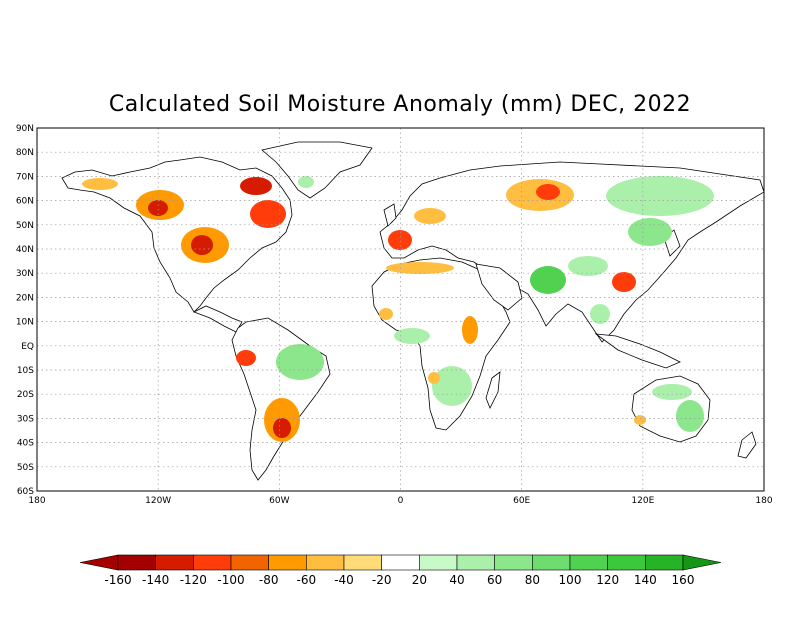 The image size is (800, 618). Describe the element at coordinates (412, 336) in the screenshot. I see `wet-west-africa` at that location.